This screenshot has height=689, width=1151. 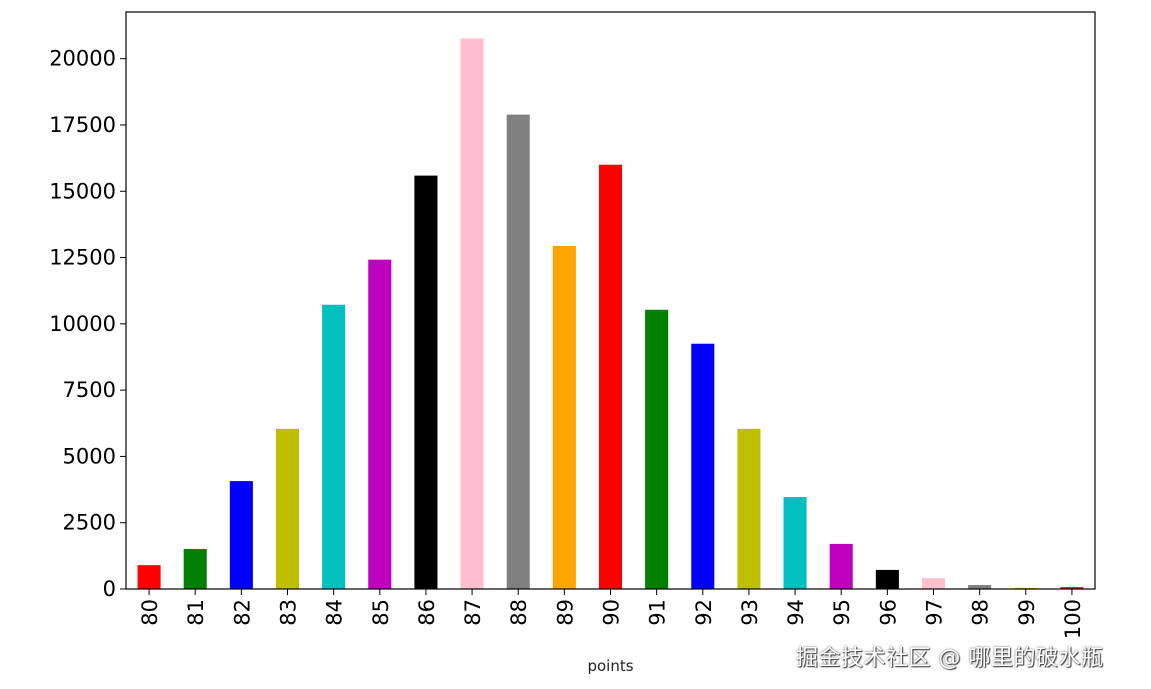 What do you see at coordinates (82, 125) in the screenshot?
I see `y-tick-label: 17500` at bounding box center [82, 125].